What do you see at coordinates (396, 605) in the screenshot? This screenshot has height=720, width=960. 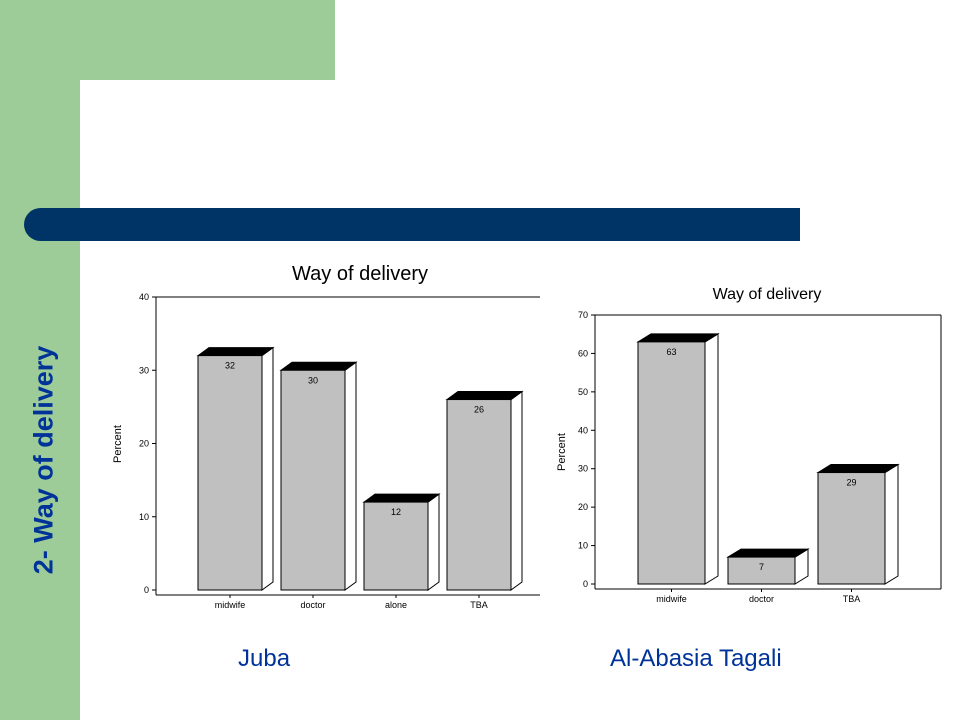 I see `x-tick-label: alone` at bounding box center [396, 605].